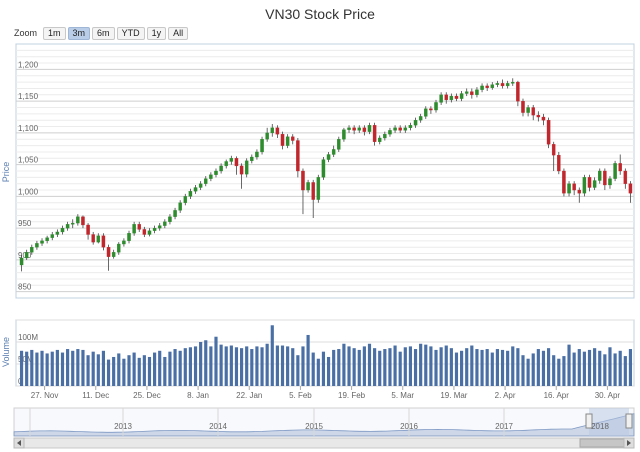 The width and height of the screenshot is (640, 452). What do you see at coordinates (79, 33) in the screenshot?
I see `zoom-3m-button: 3m` at bounding box center [79, 33].